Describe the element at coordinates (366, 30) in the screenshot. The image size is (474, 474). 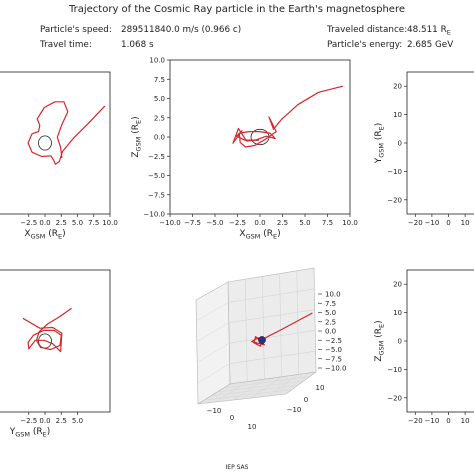
I see `distance-label: Traveled distance:` at that location.